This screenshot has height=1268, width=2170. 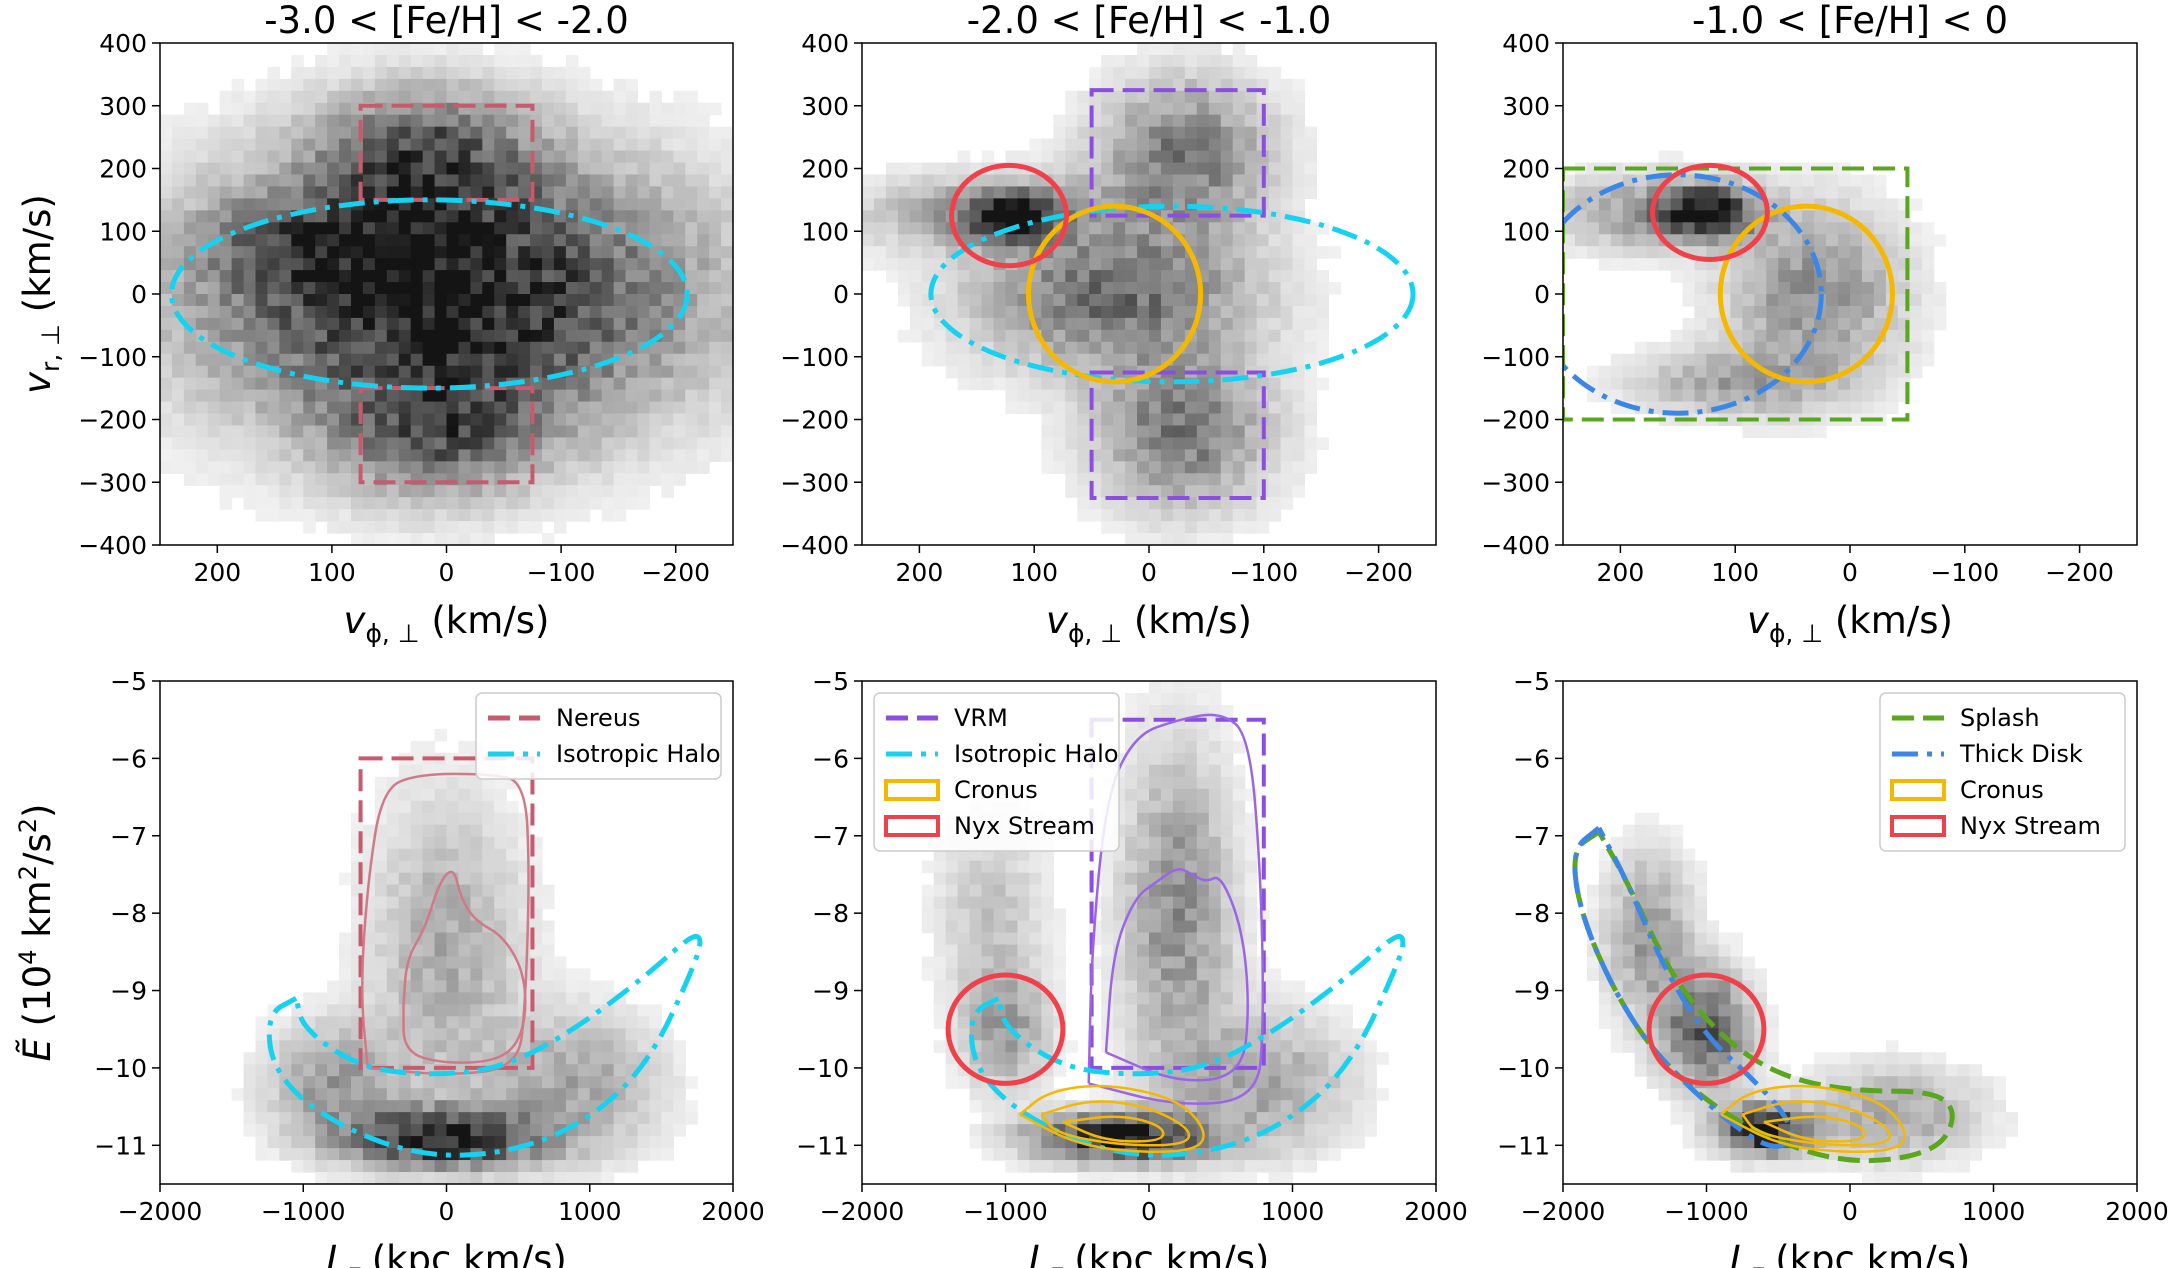 What do you see at coordinates (112, 420) in the screenshot?
I see `y-tick-label: −200` at bounding box center [112, 420].